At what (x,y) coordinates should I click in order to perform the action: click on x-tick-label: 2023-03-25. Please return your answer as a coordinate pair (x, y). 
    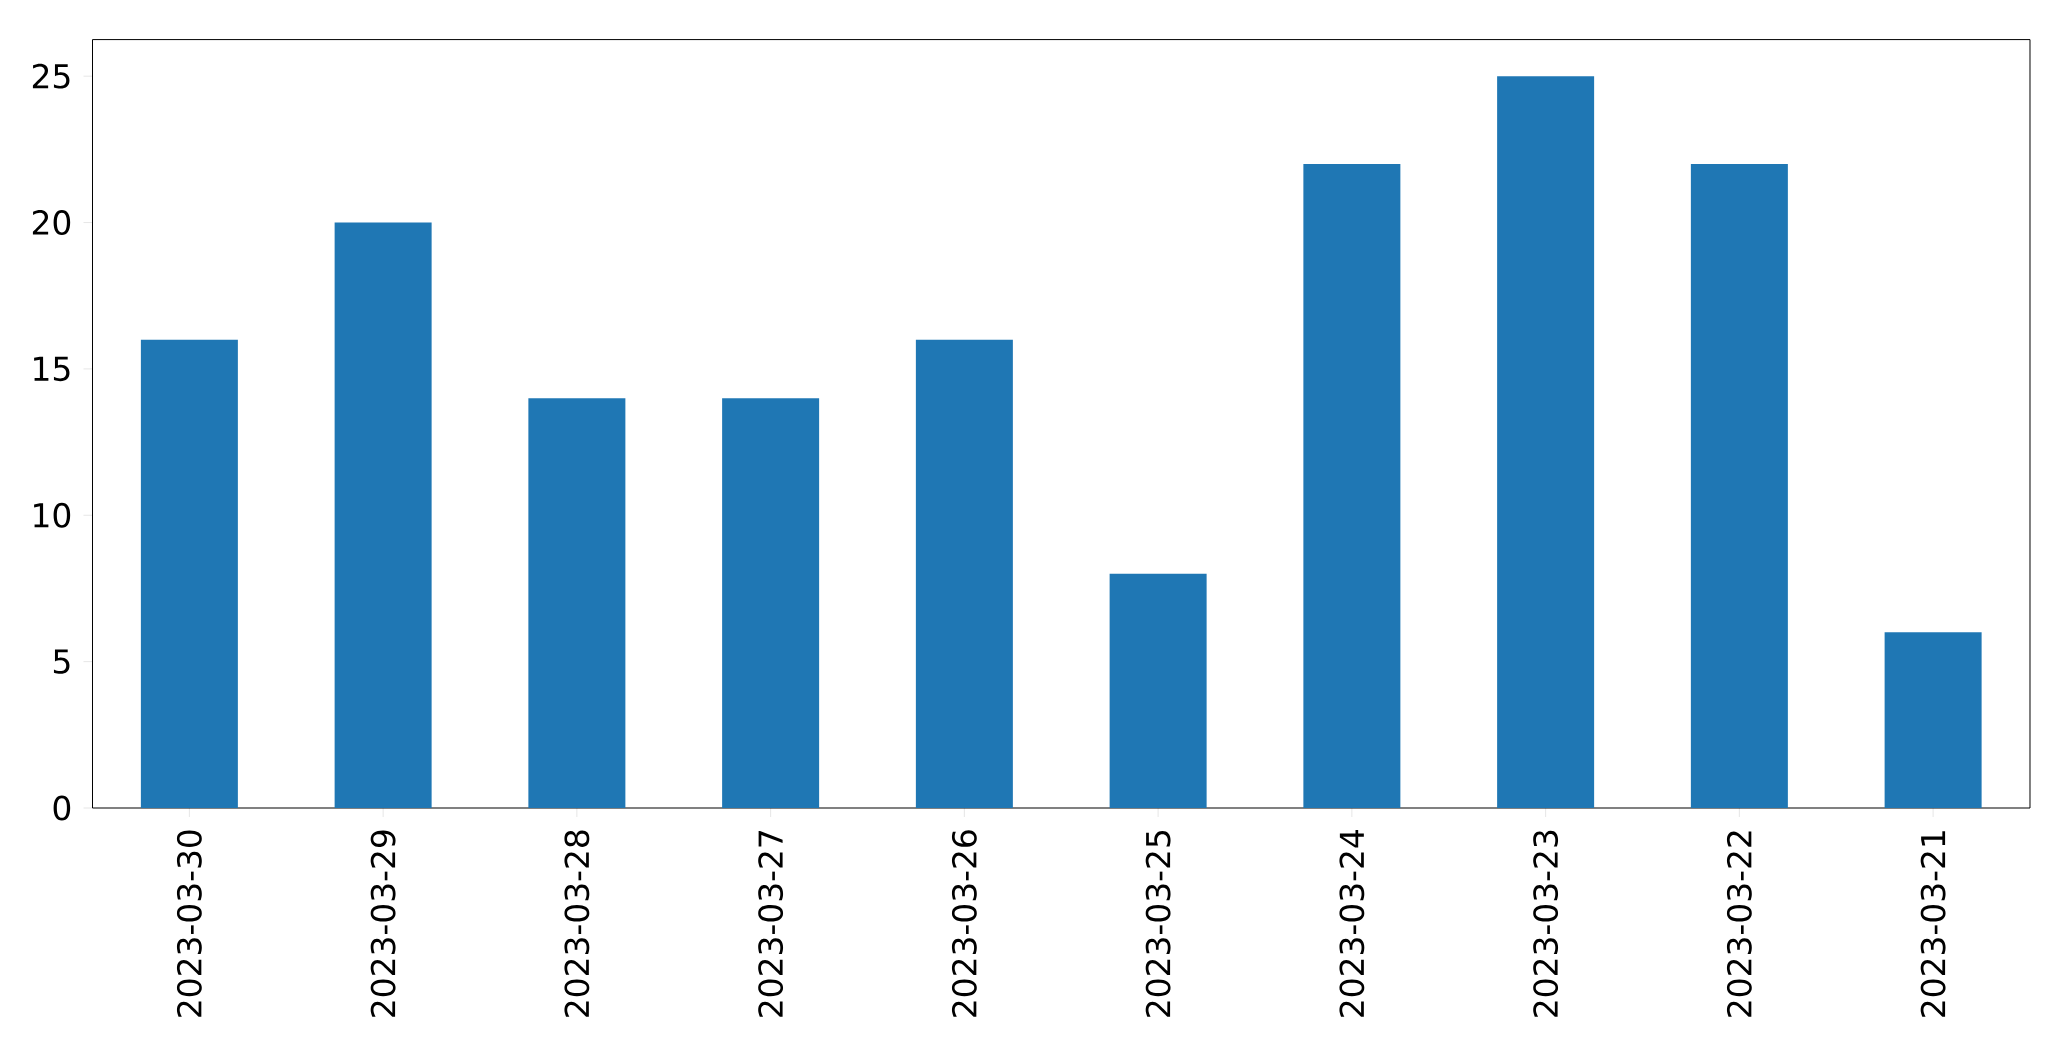
    Looking at the image, I should click on (1158, 924).